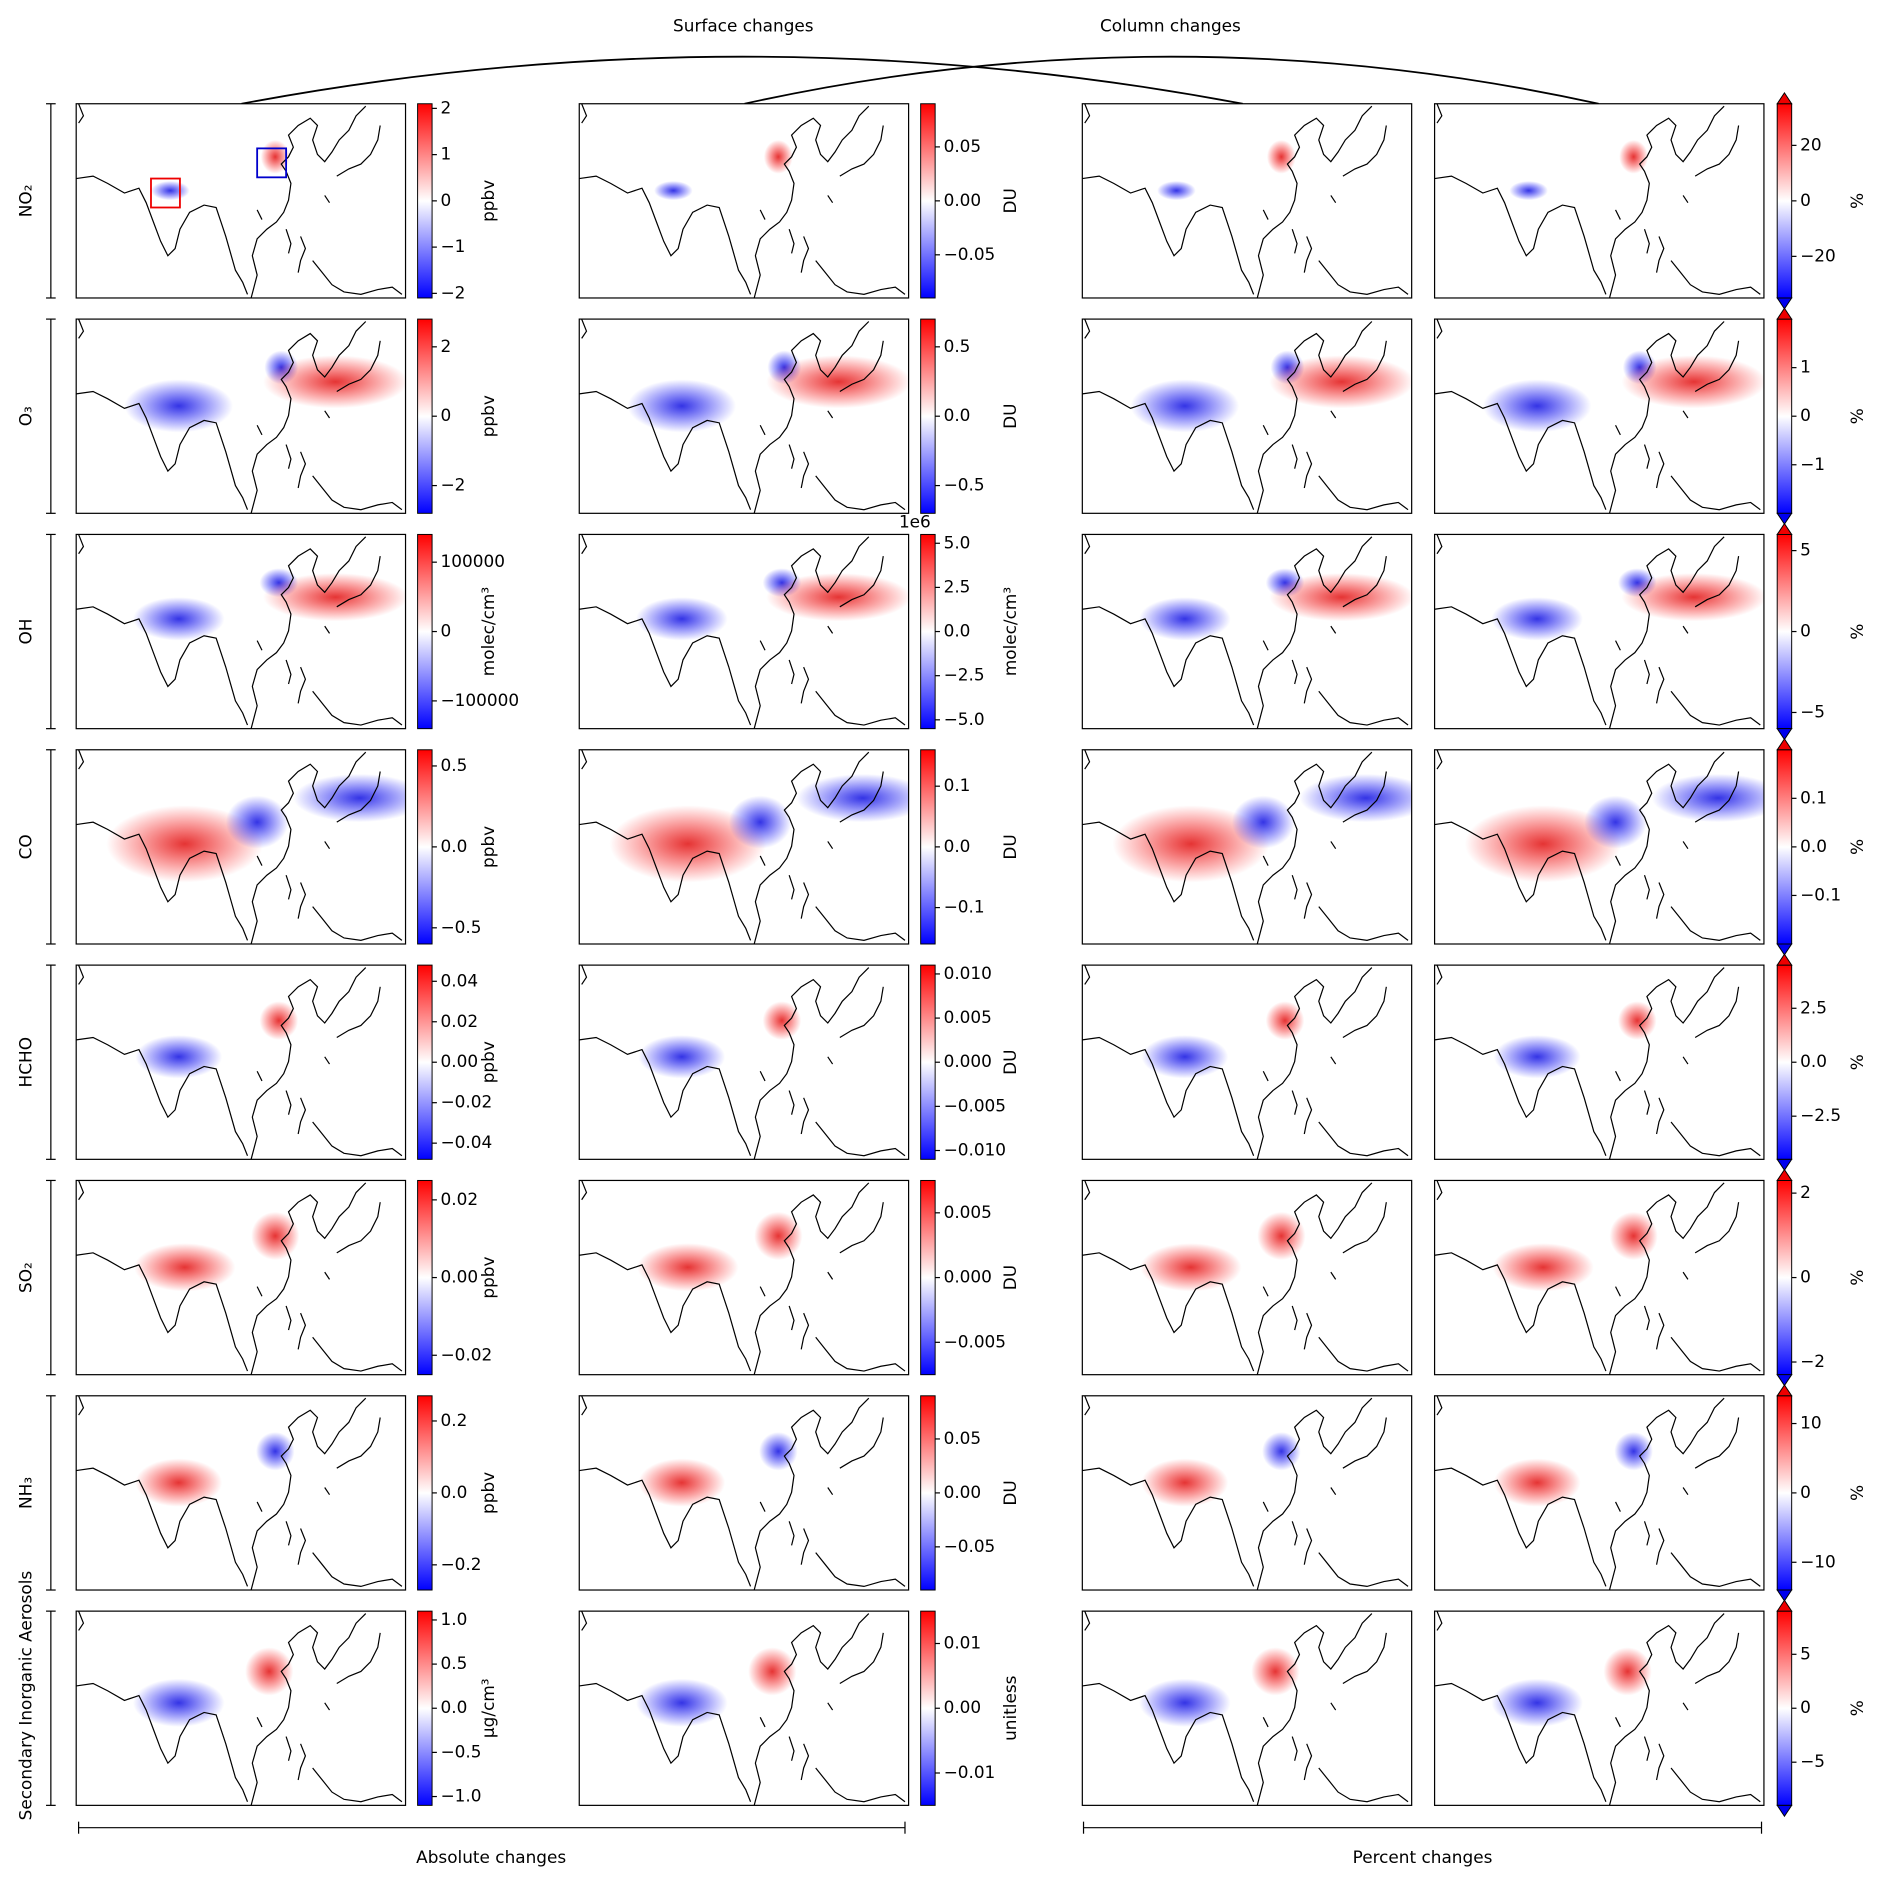 This screenshot has height=1888, width=1892. What do you see at coordinates (1171, 80) in the screenshot?
I see `connector` at bounding box center [1171, 80].